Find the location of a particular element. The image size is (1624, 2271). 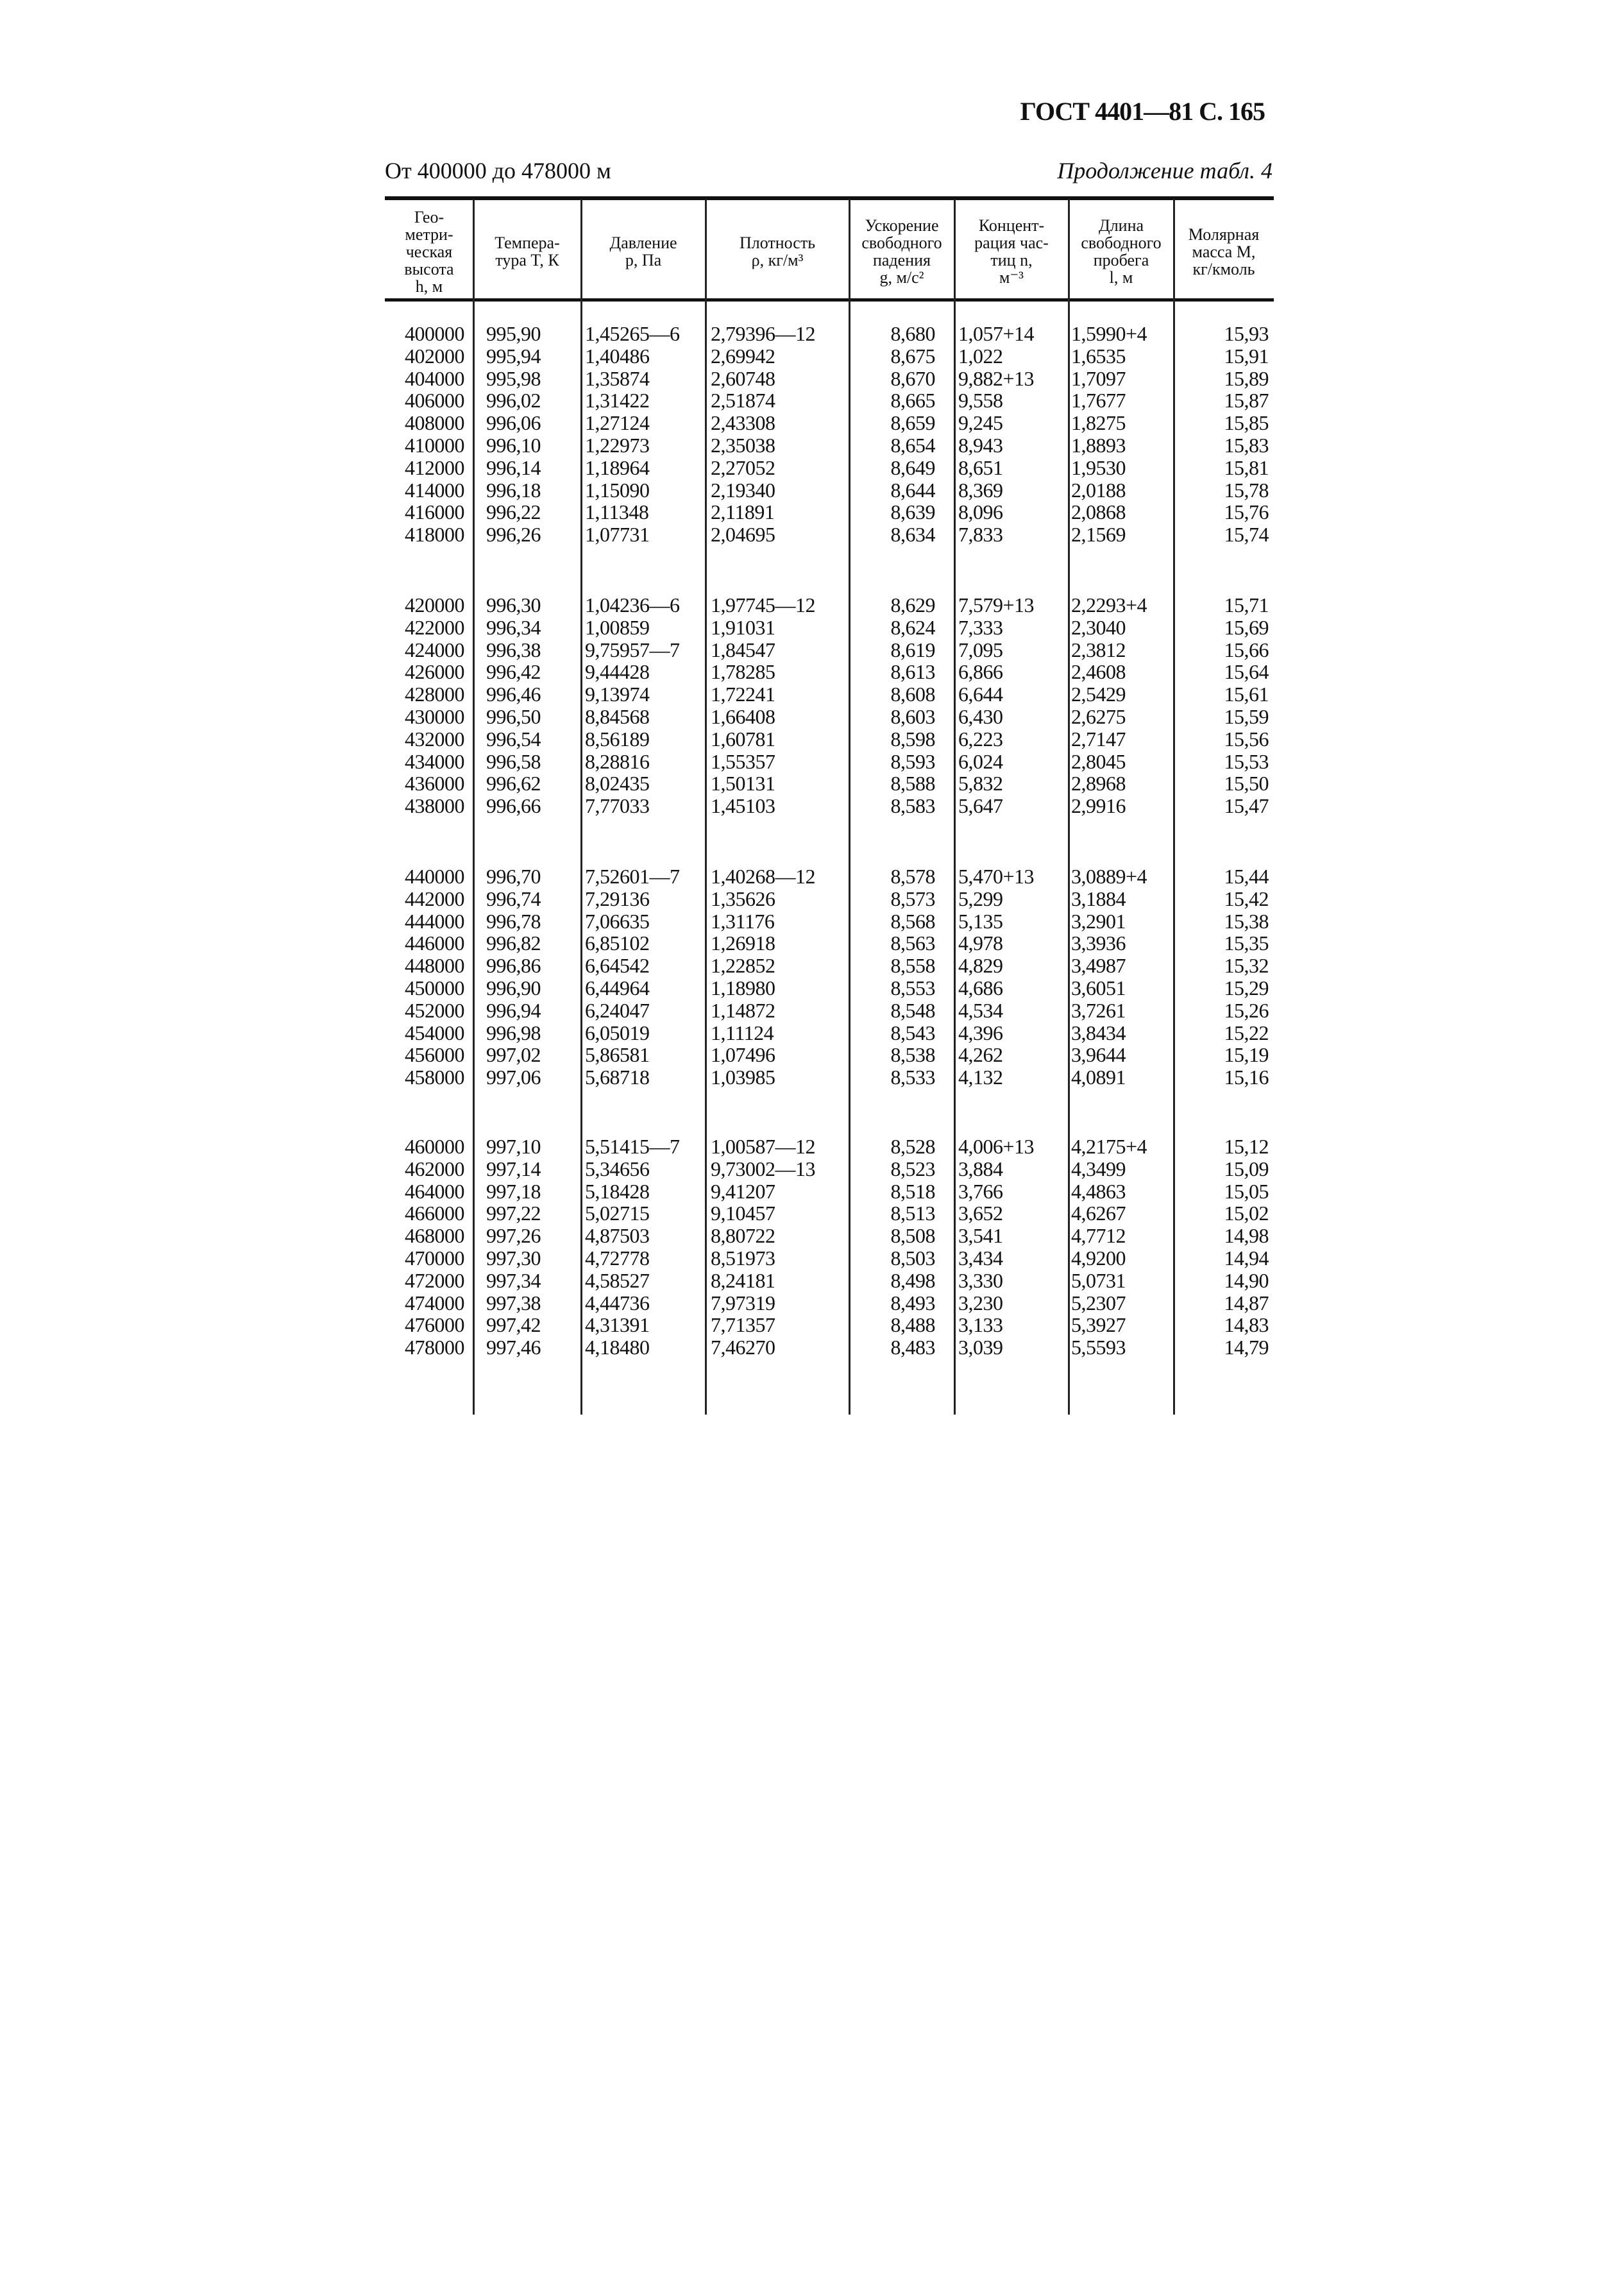

table-cell: 3,9644 is located at coordinates (1098, 1055).